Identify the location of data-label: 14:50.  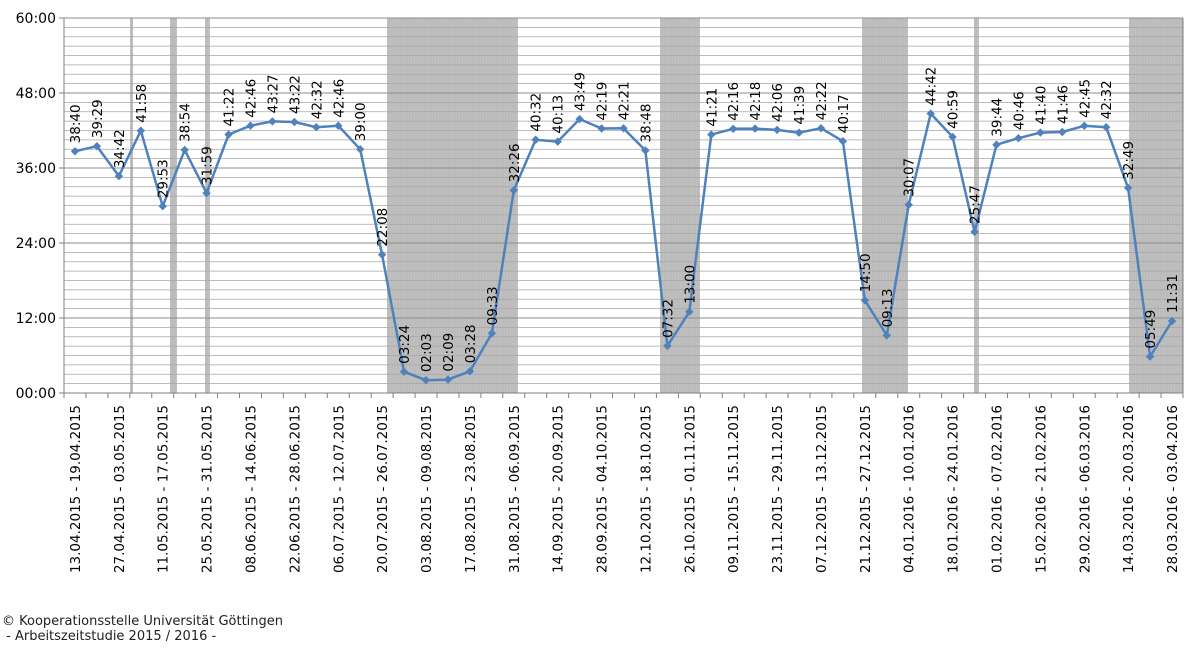
(866, 272).